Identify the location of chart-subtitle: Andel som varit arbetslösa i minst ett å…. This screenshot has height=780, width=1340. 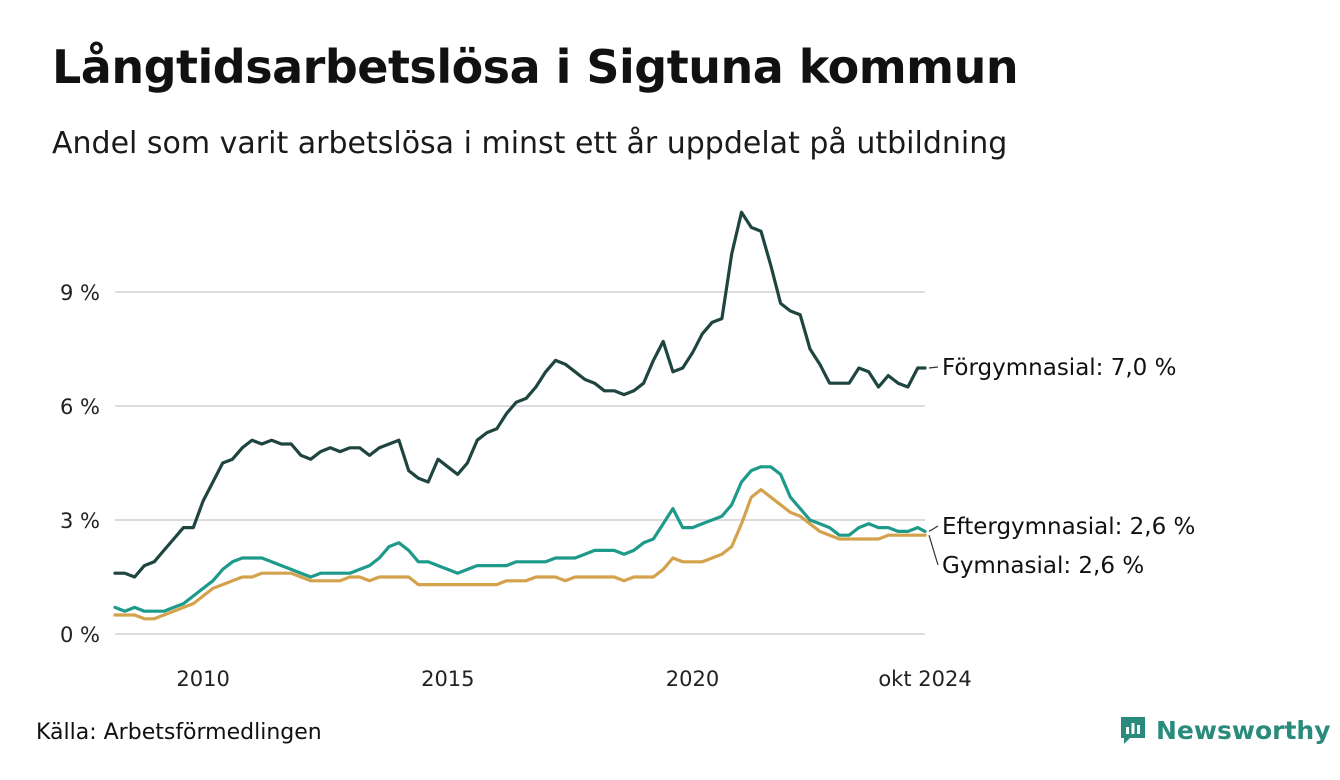
(530, 143).